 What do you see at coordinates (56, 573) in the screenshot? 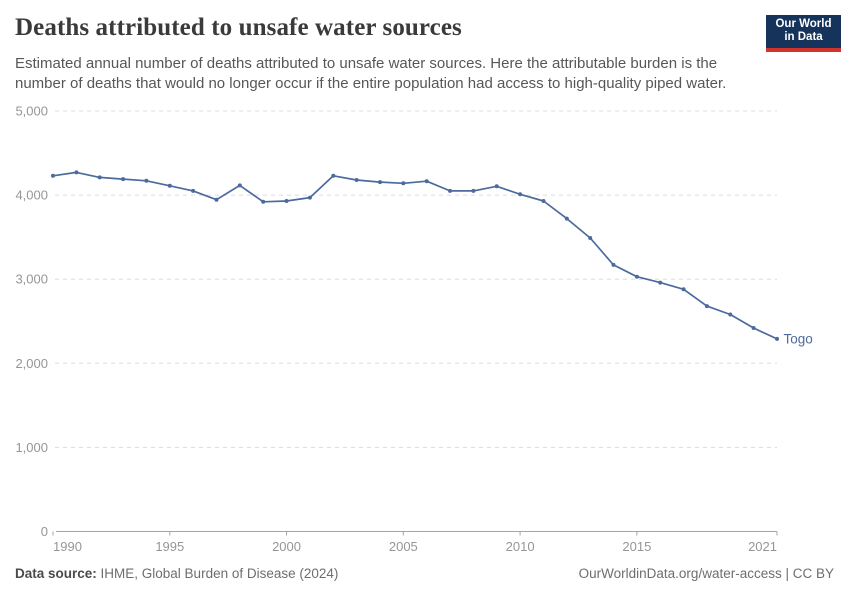
I see `data-source-label: Data source:` at bounding box center [56, 573].